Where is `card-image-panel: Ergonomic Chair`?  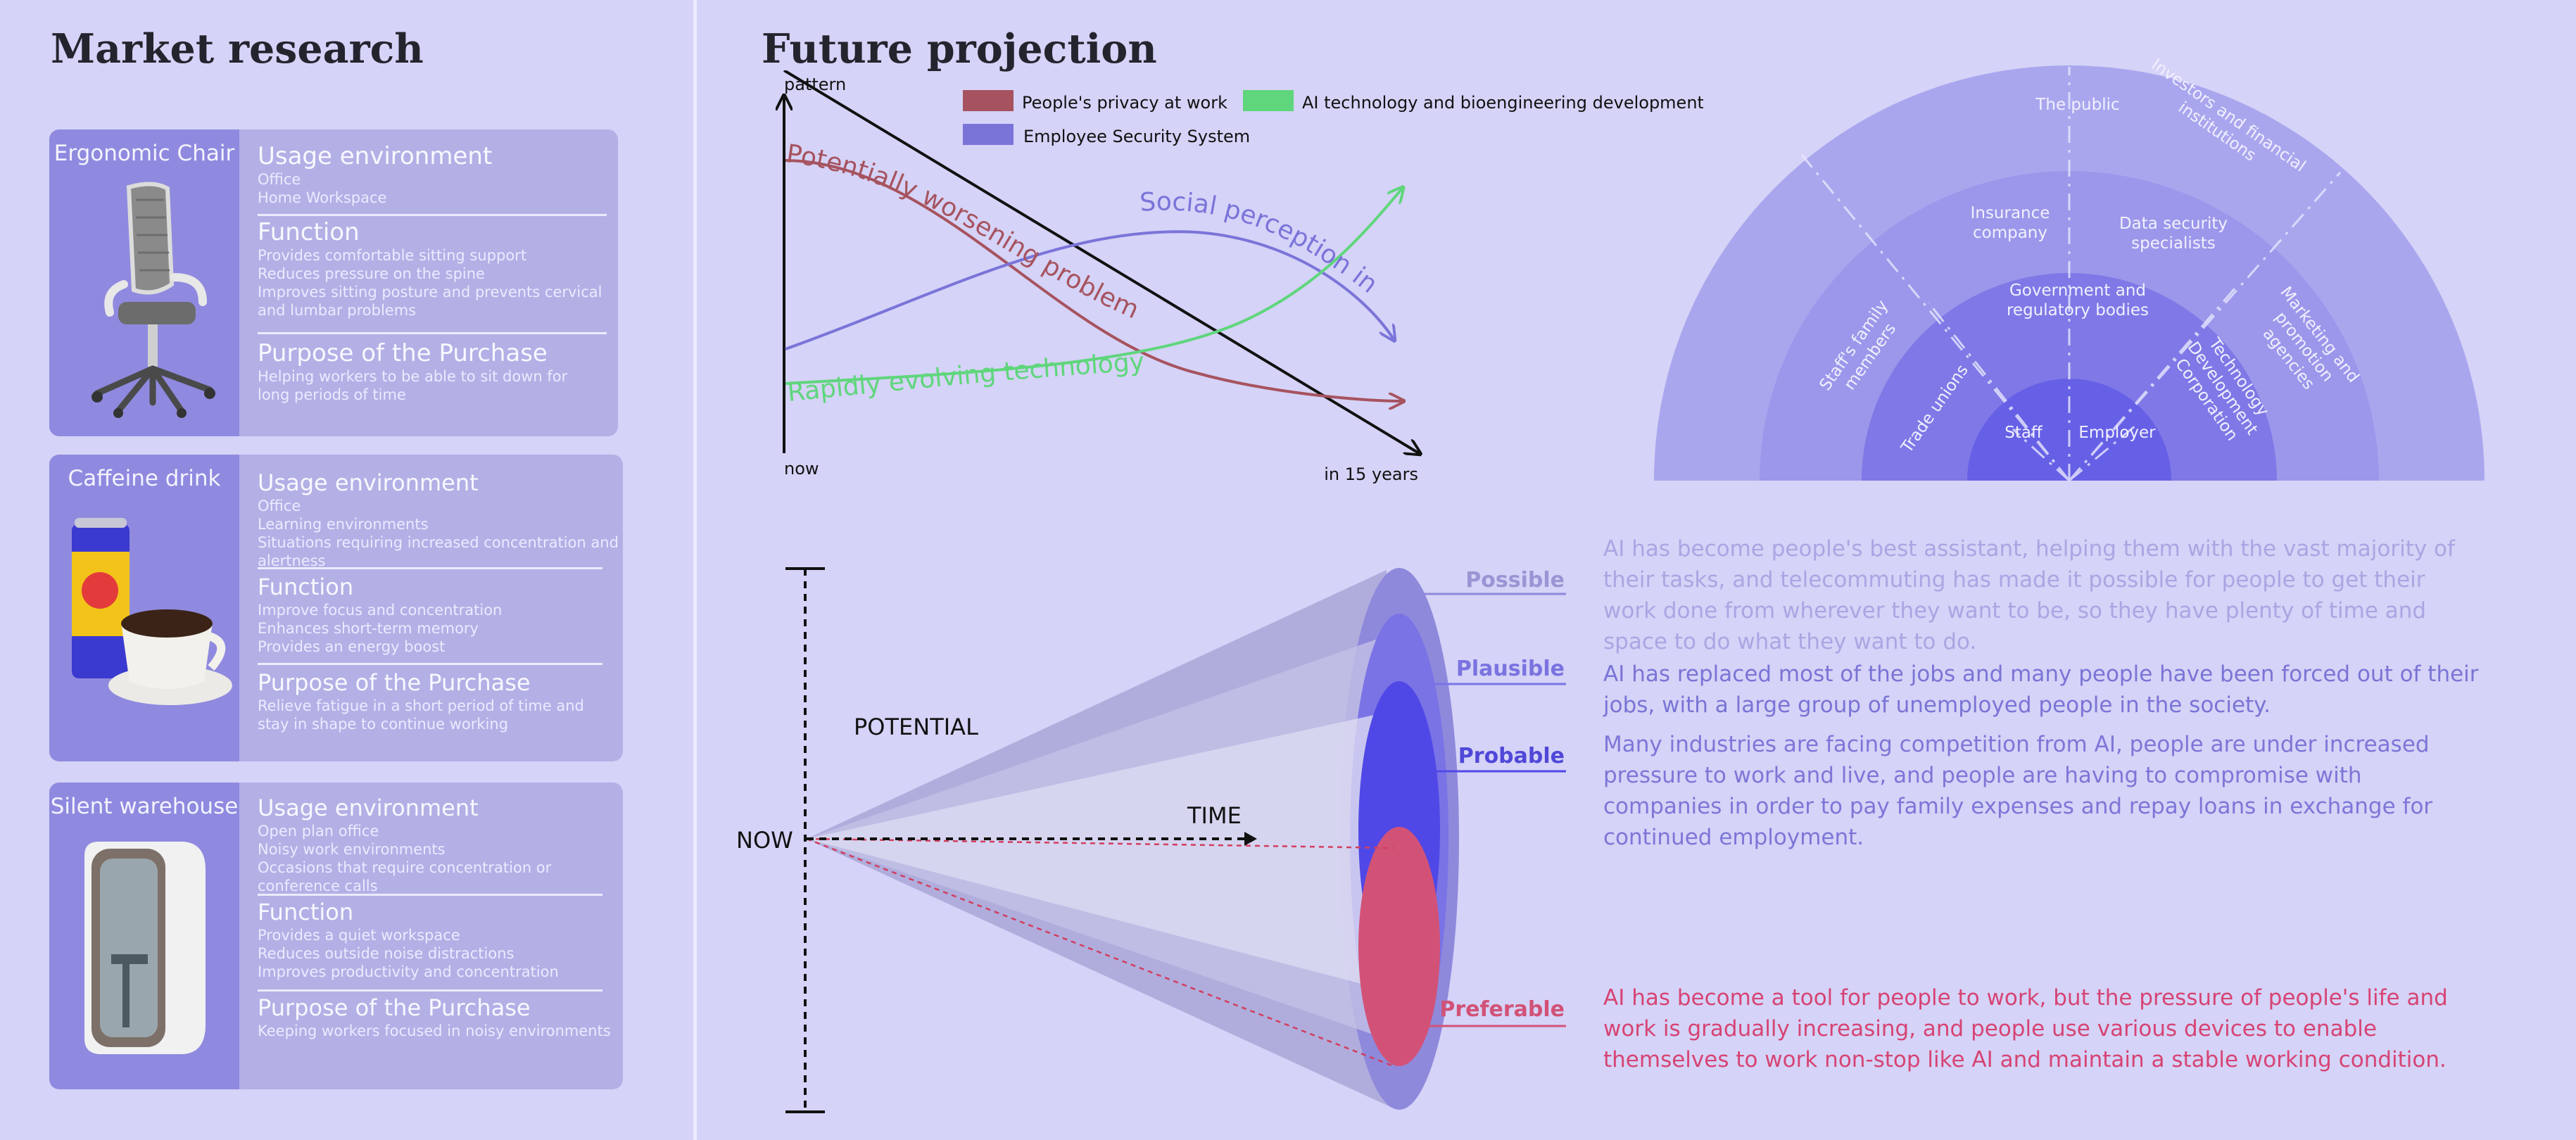
card-image-panel: Ergonomic Chair is located at coordinates (144, 282).